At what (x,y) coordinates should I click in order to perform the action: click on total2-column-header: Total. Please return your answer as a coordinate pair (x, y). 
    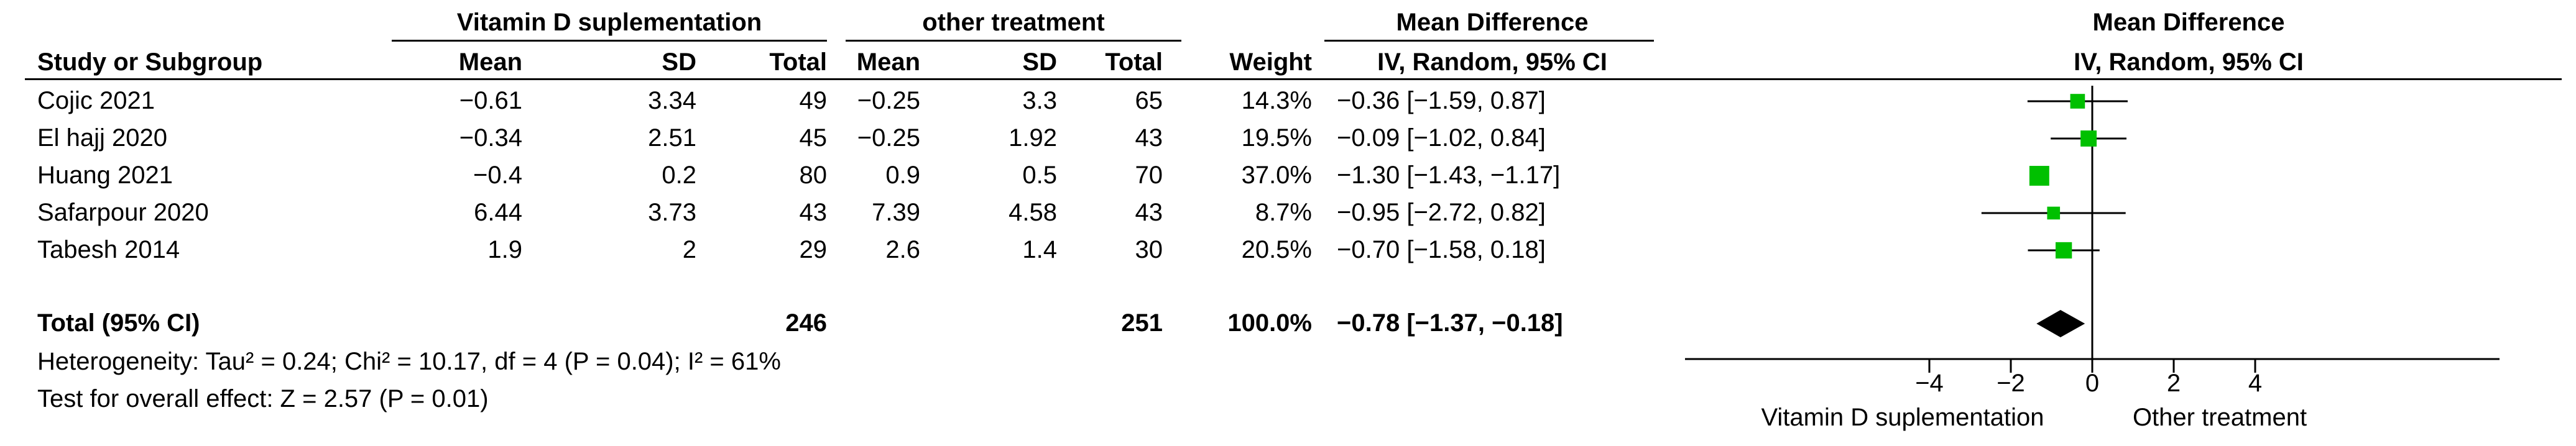
    Looking at the image, I should click on (1134, 62).